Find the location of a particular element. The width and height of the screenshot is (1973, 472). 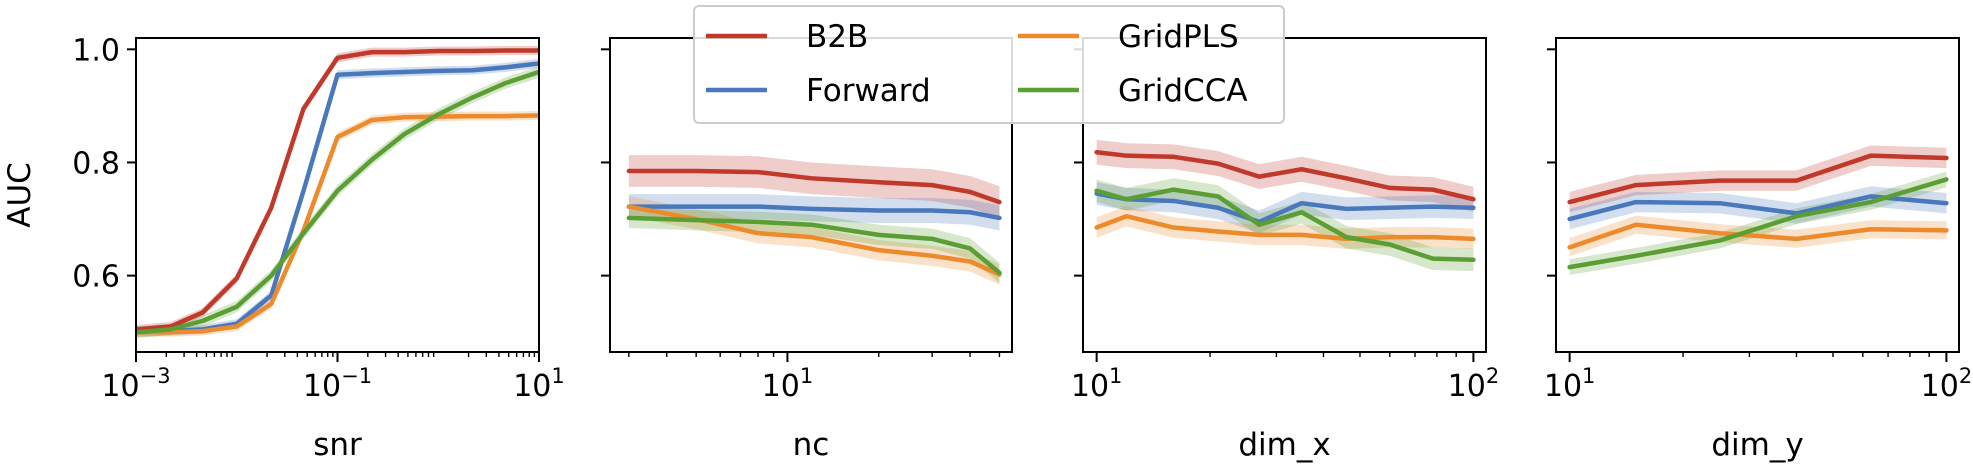

axes-frame is located at coordinates (1757, 195).